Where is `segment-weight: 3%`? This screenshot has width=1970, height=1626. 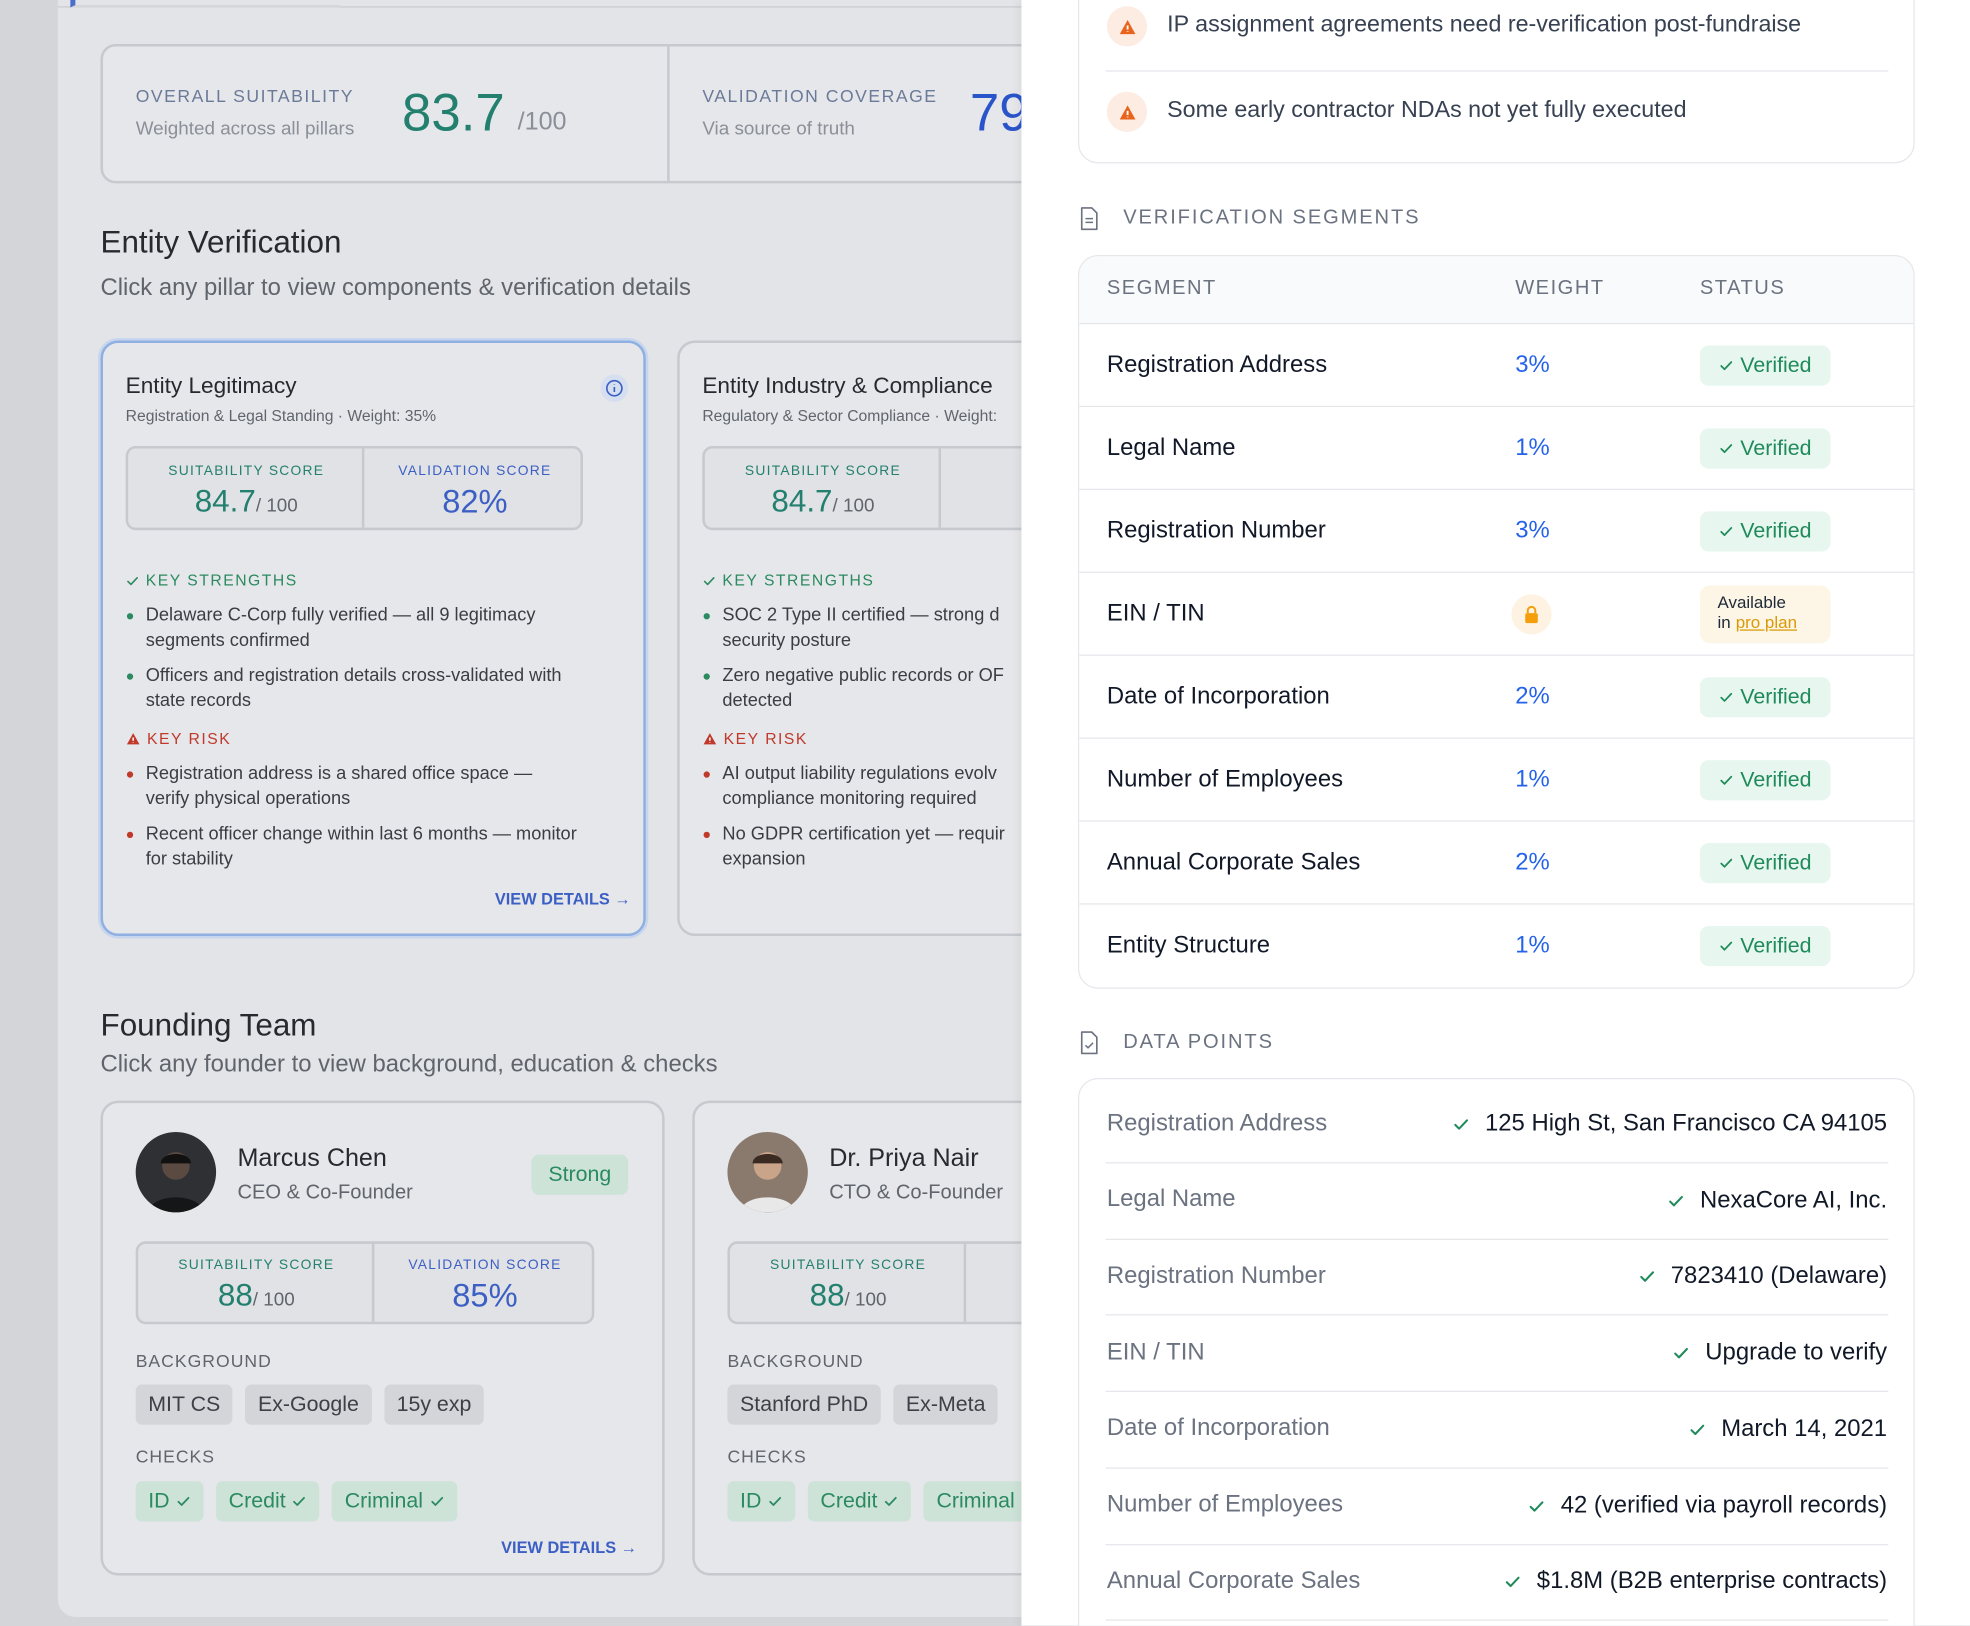 segment-weight: 3% is located at coordinates (1532, 530).